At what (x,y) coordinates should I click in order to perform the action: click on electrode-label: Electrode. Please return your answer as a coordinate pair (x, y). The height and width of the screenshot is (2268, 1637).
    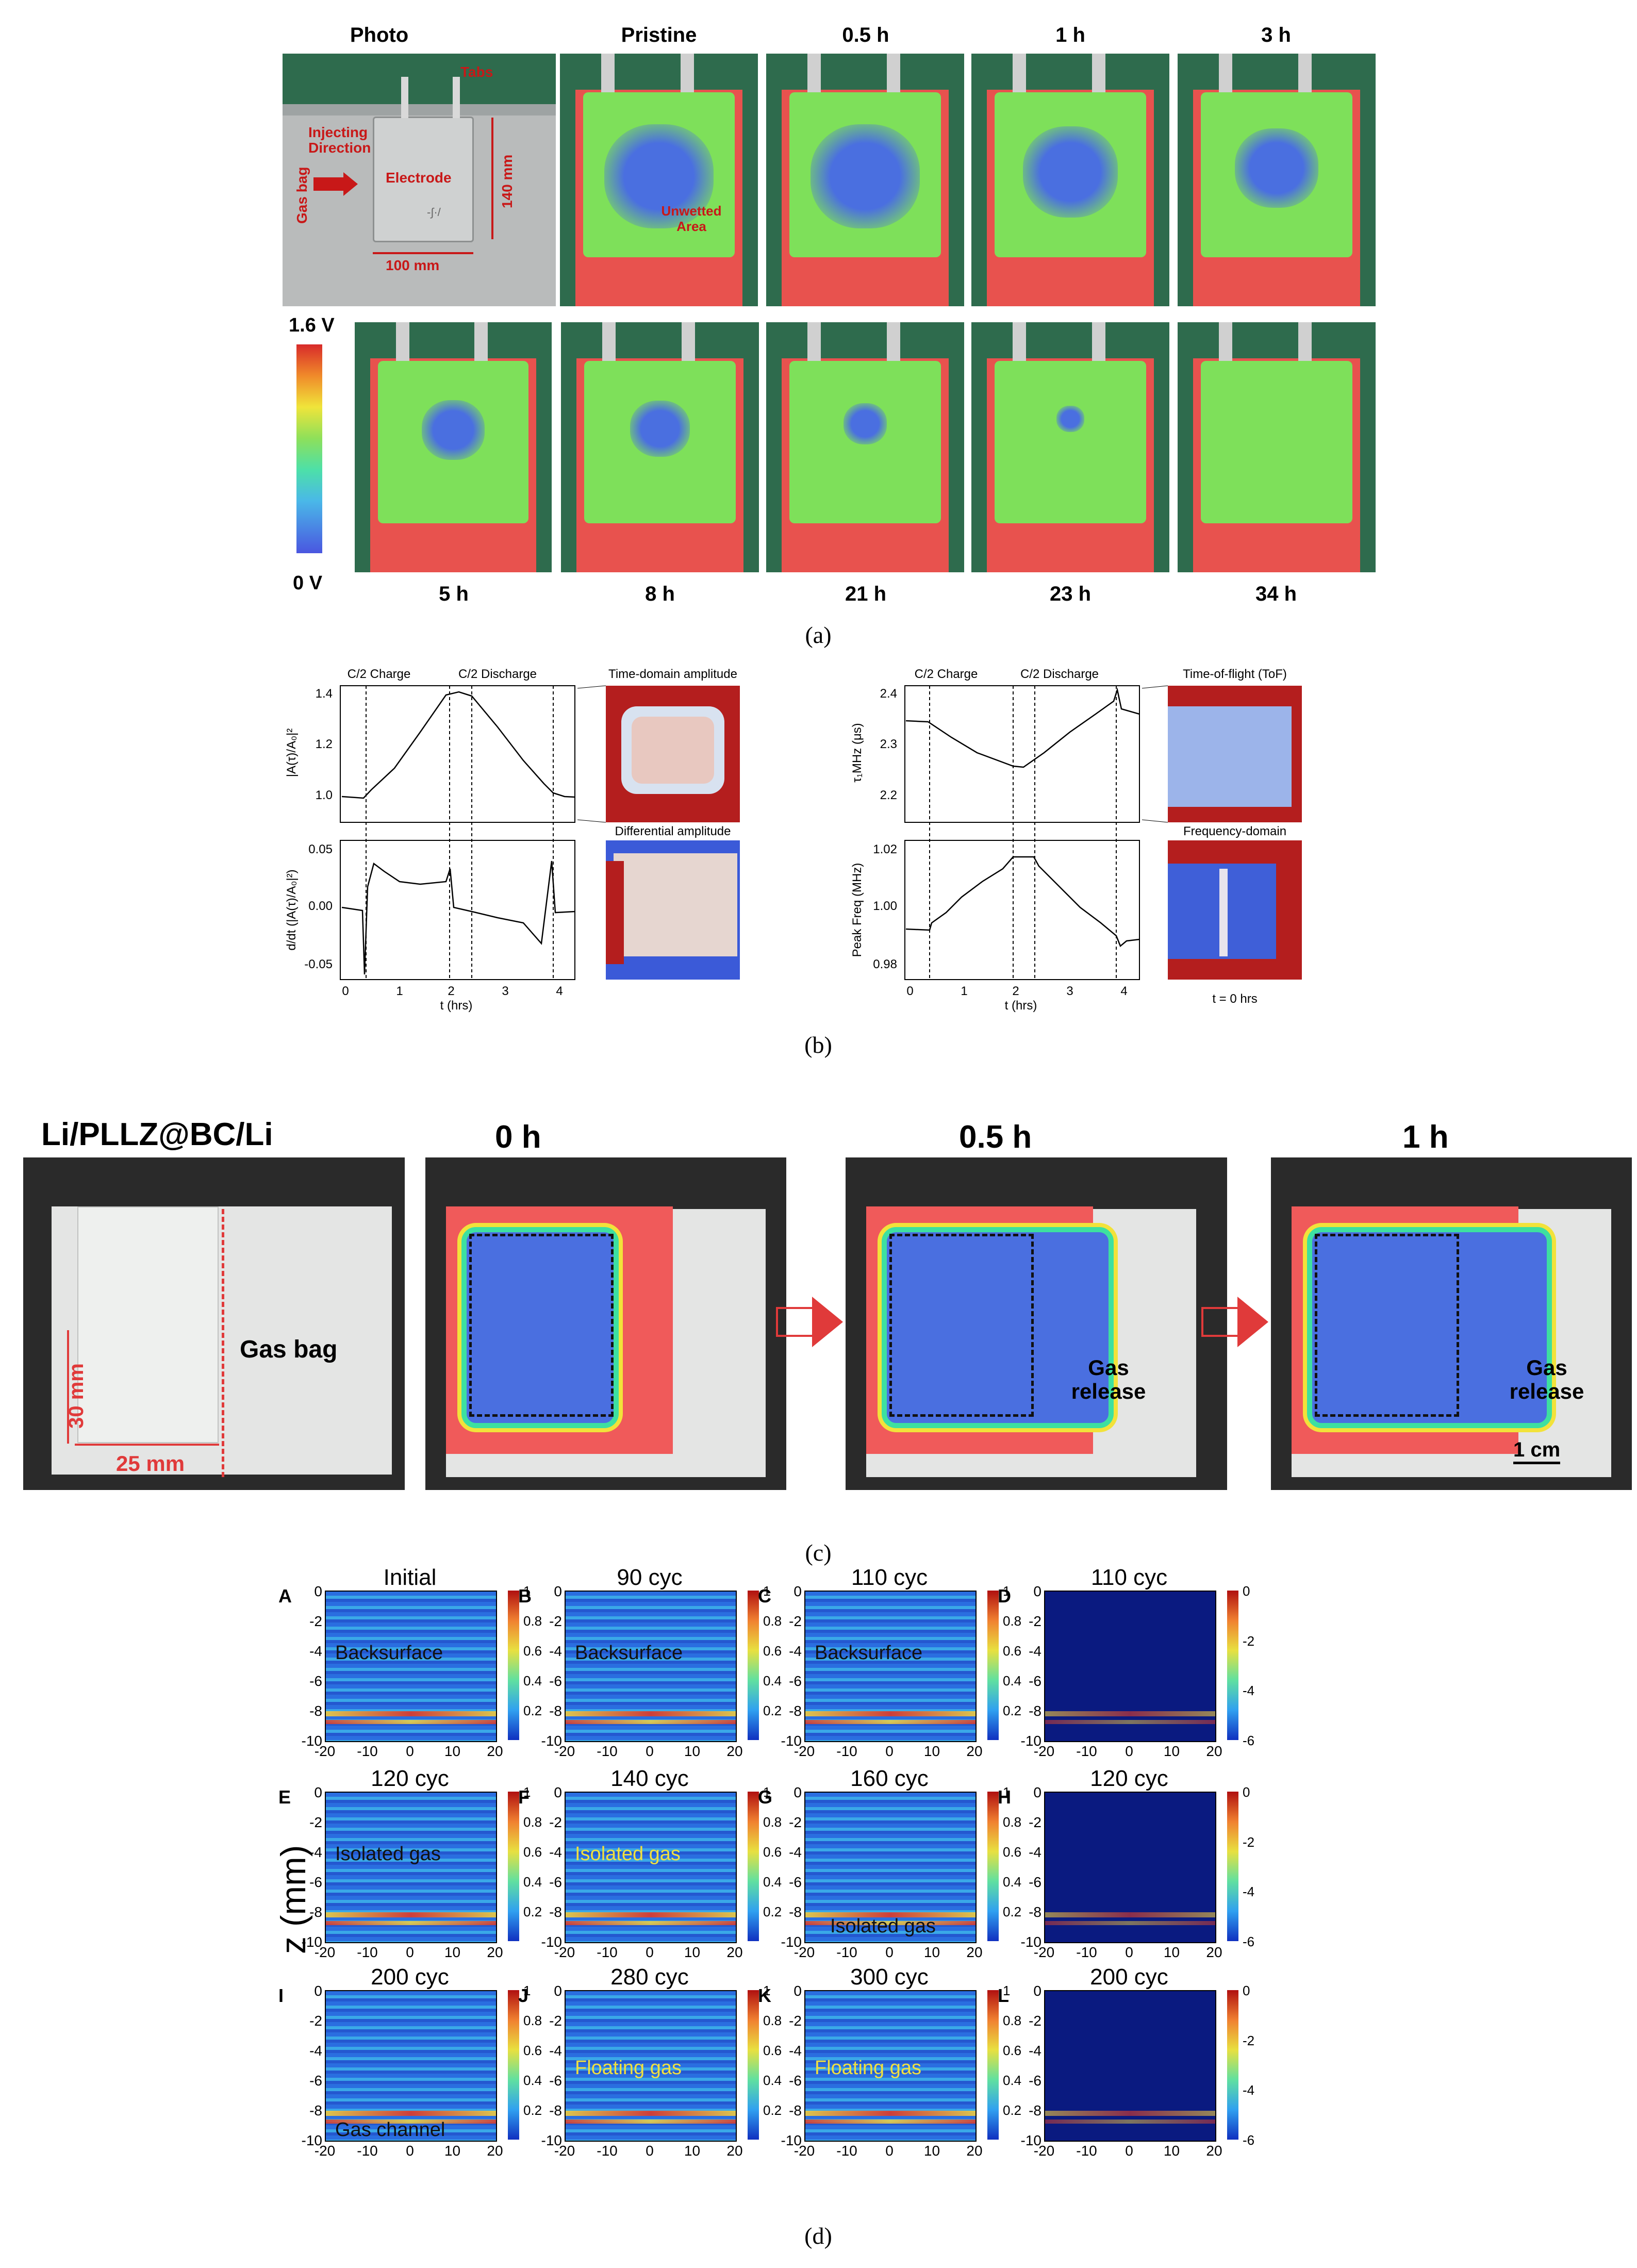
    Looking at the image, I should click on (419, 178).